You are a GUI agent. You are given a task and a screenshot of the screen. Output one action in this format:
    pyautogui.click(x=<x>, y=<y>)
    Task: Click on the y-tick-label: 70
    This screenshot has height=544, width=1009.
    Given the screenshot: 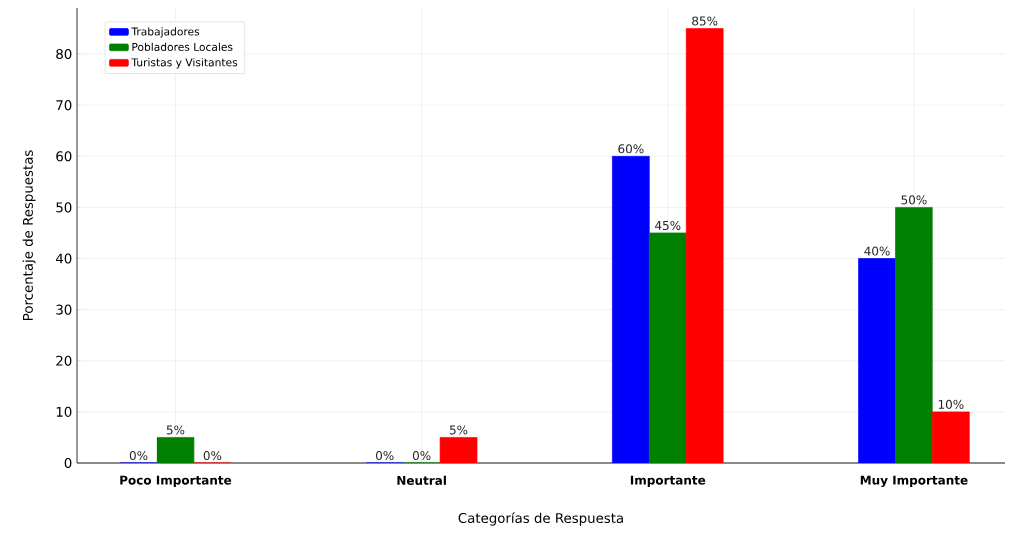 What is the action you would take?
    pyautogui.click(x=64, y=105)
    